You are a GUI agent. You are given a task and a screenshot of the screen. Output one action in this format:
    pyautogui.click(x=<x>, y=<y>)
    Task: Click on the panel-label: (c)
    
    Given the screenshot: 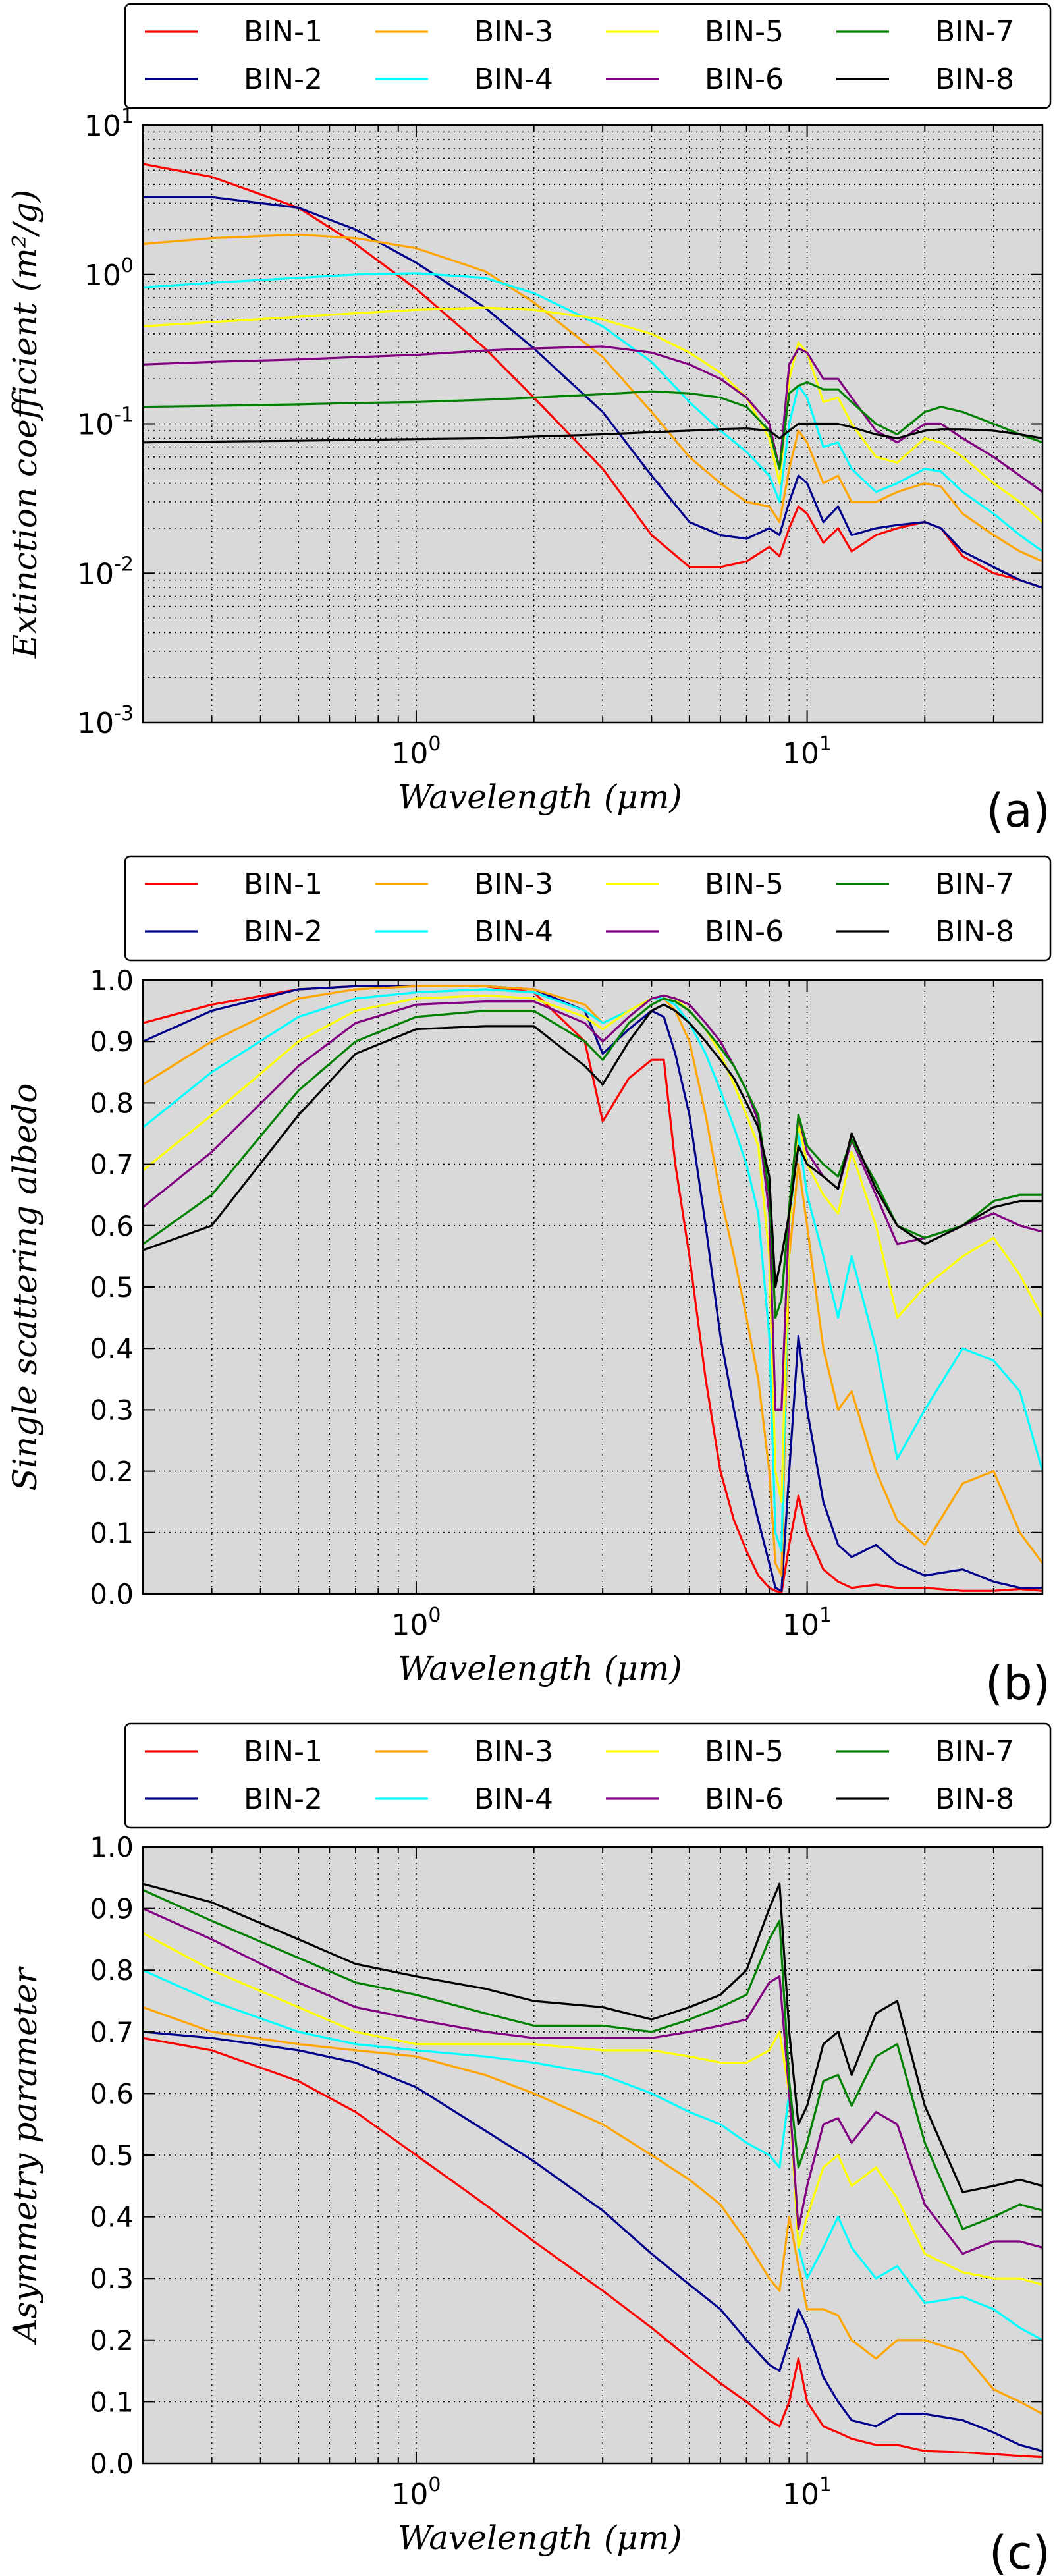 What is the action you would take?
    pyautogui.click(x=1019, y=2551)
    